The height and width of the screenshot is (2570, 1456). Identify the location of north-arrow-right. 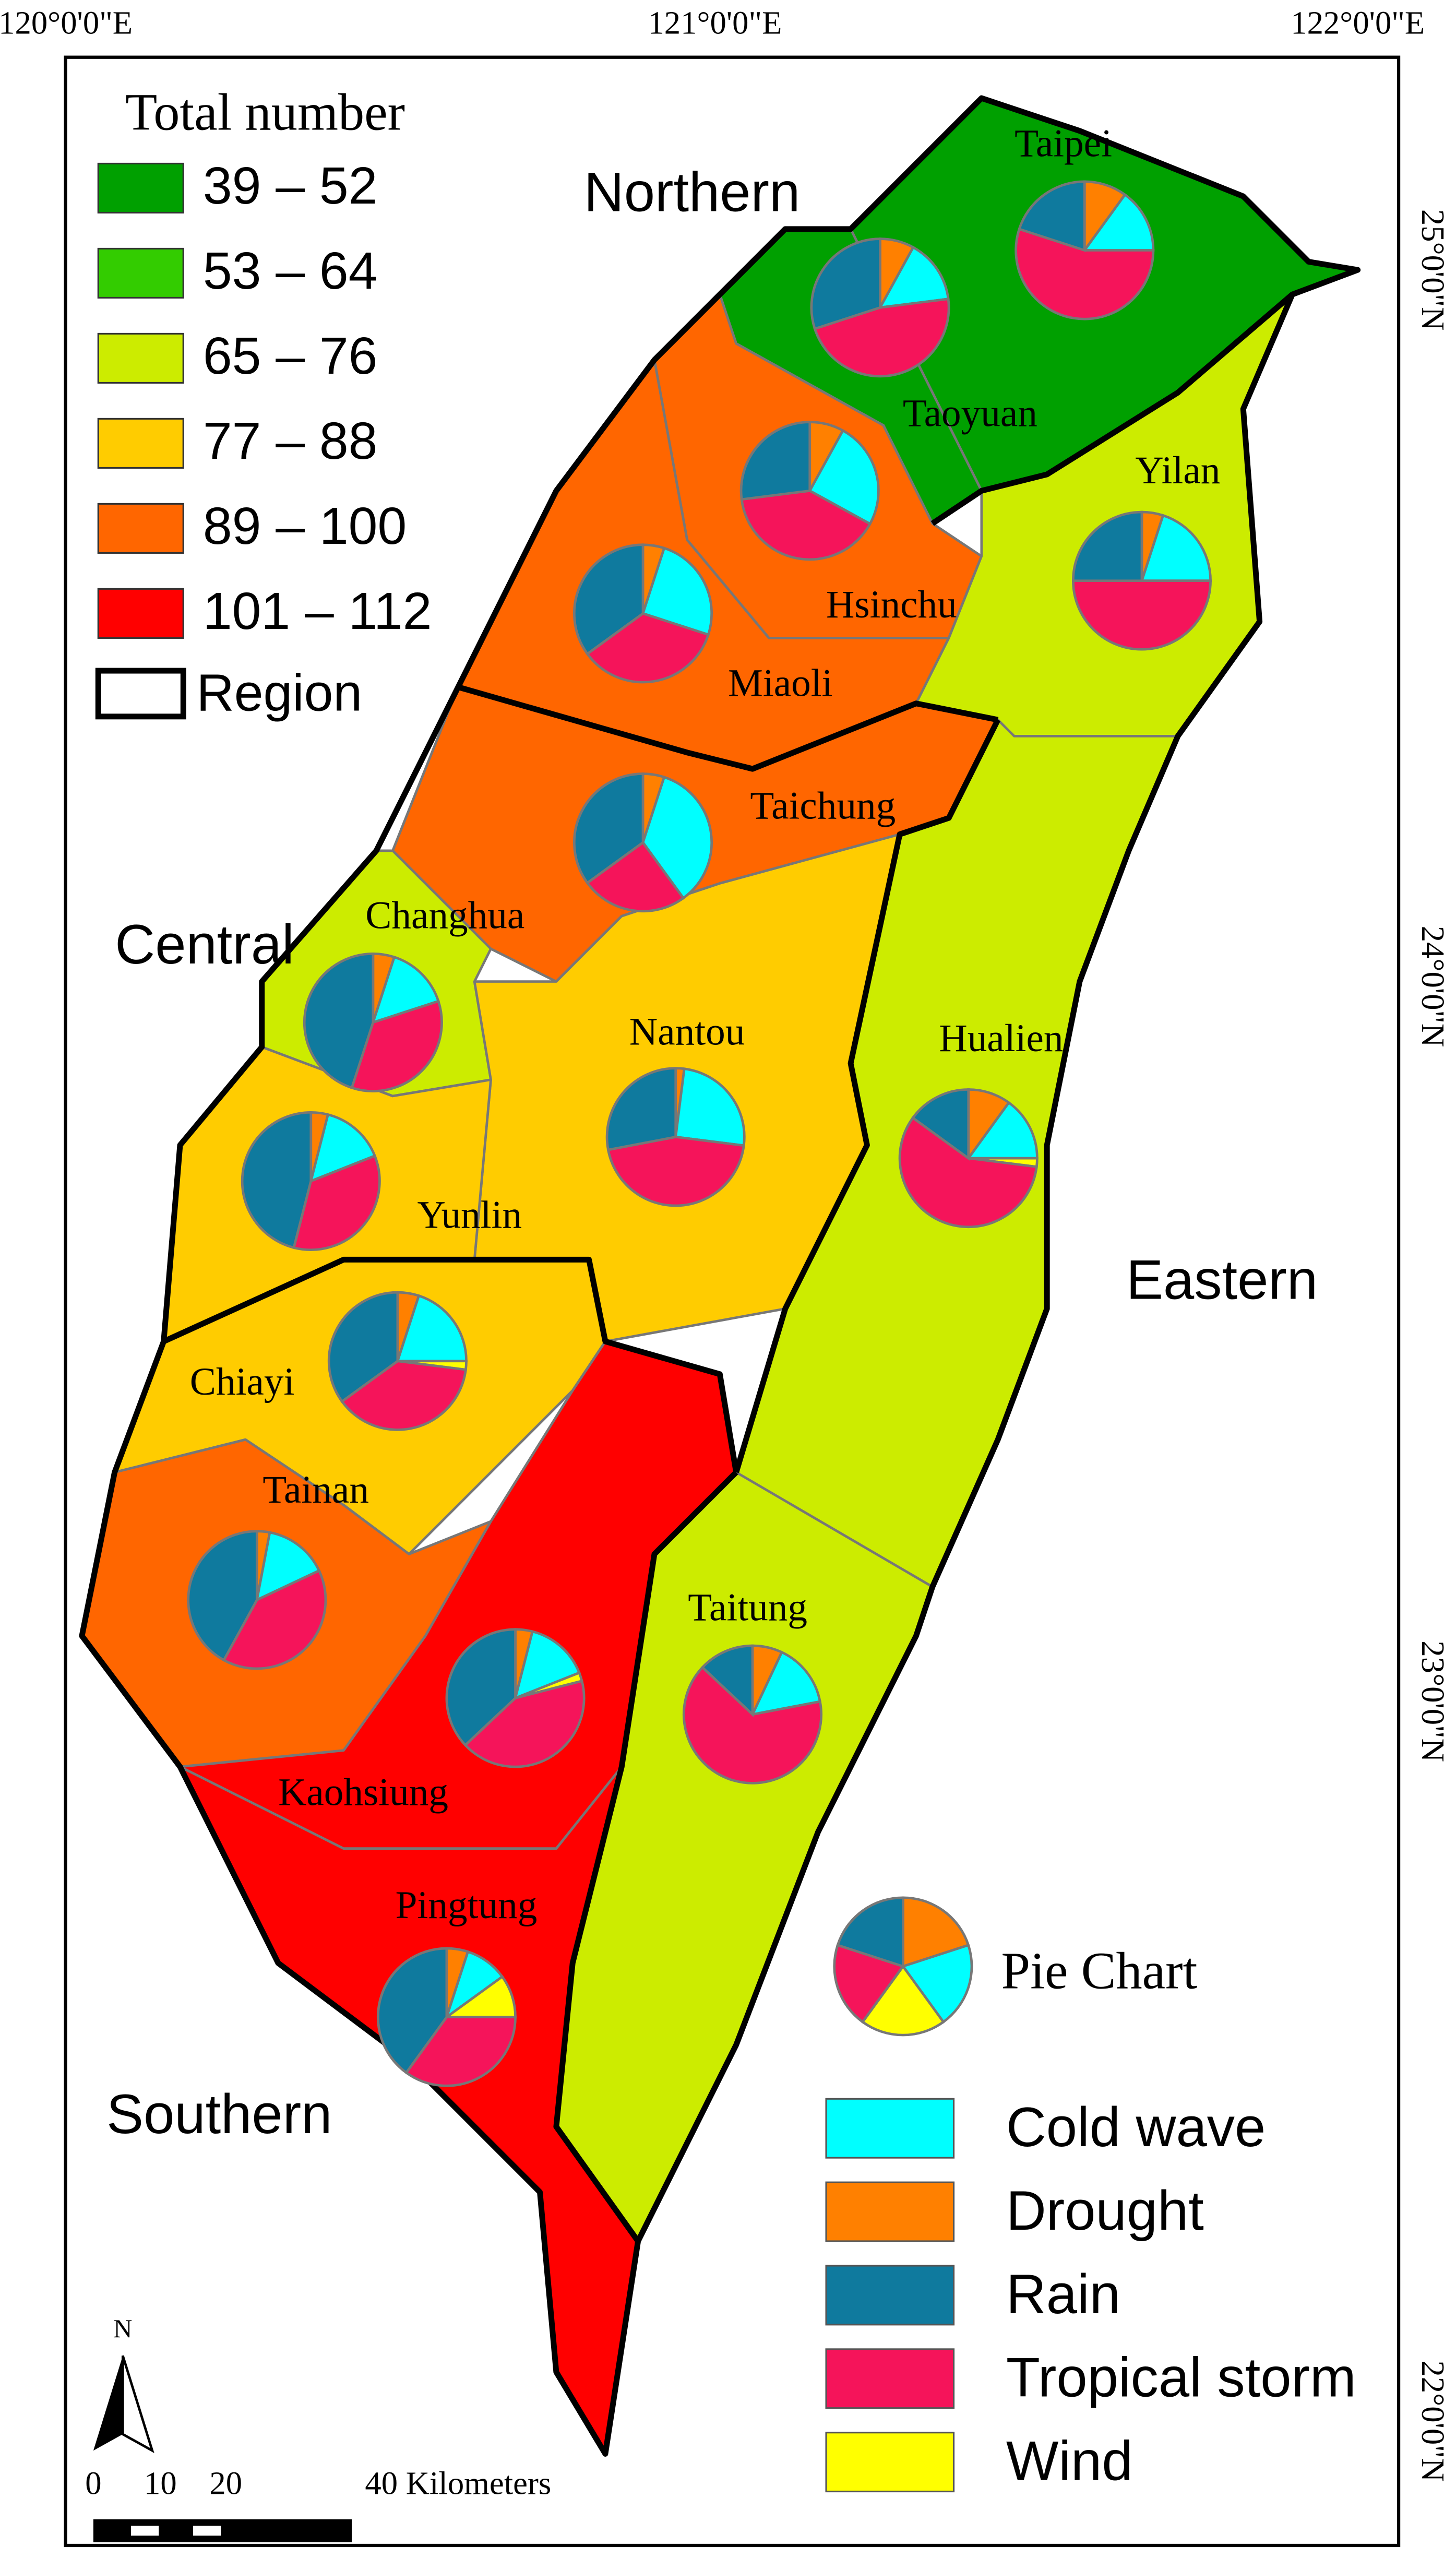
(137, 2404).